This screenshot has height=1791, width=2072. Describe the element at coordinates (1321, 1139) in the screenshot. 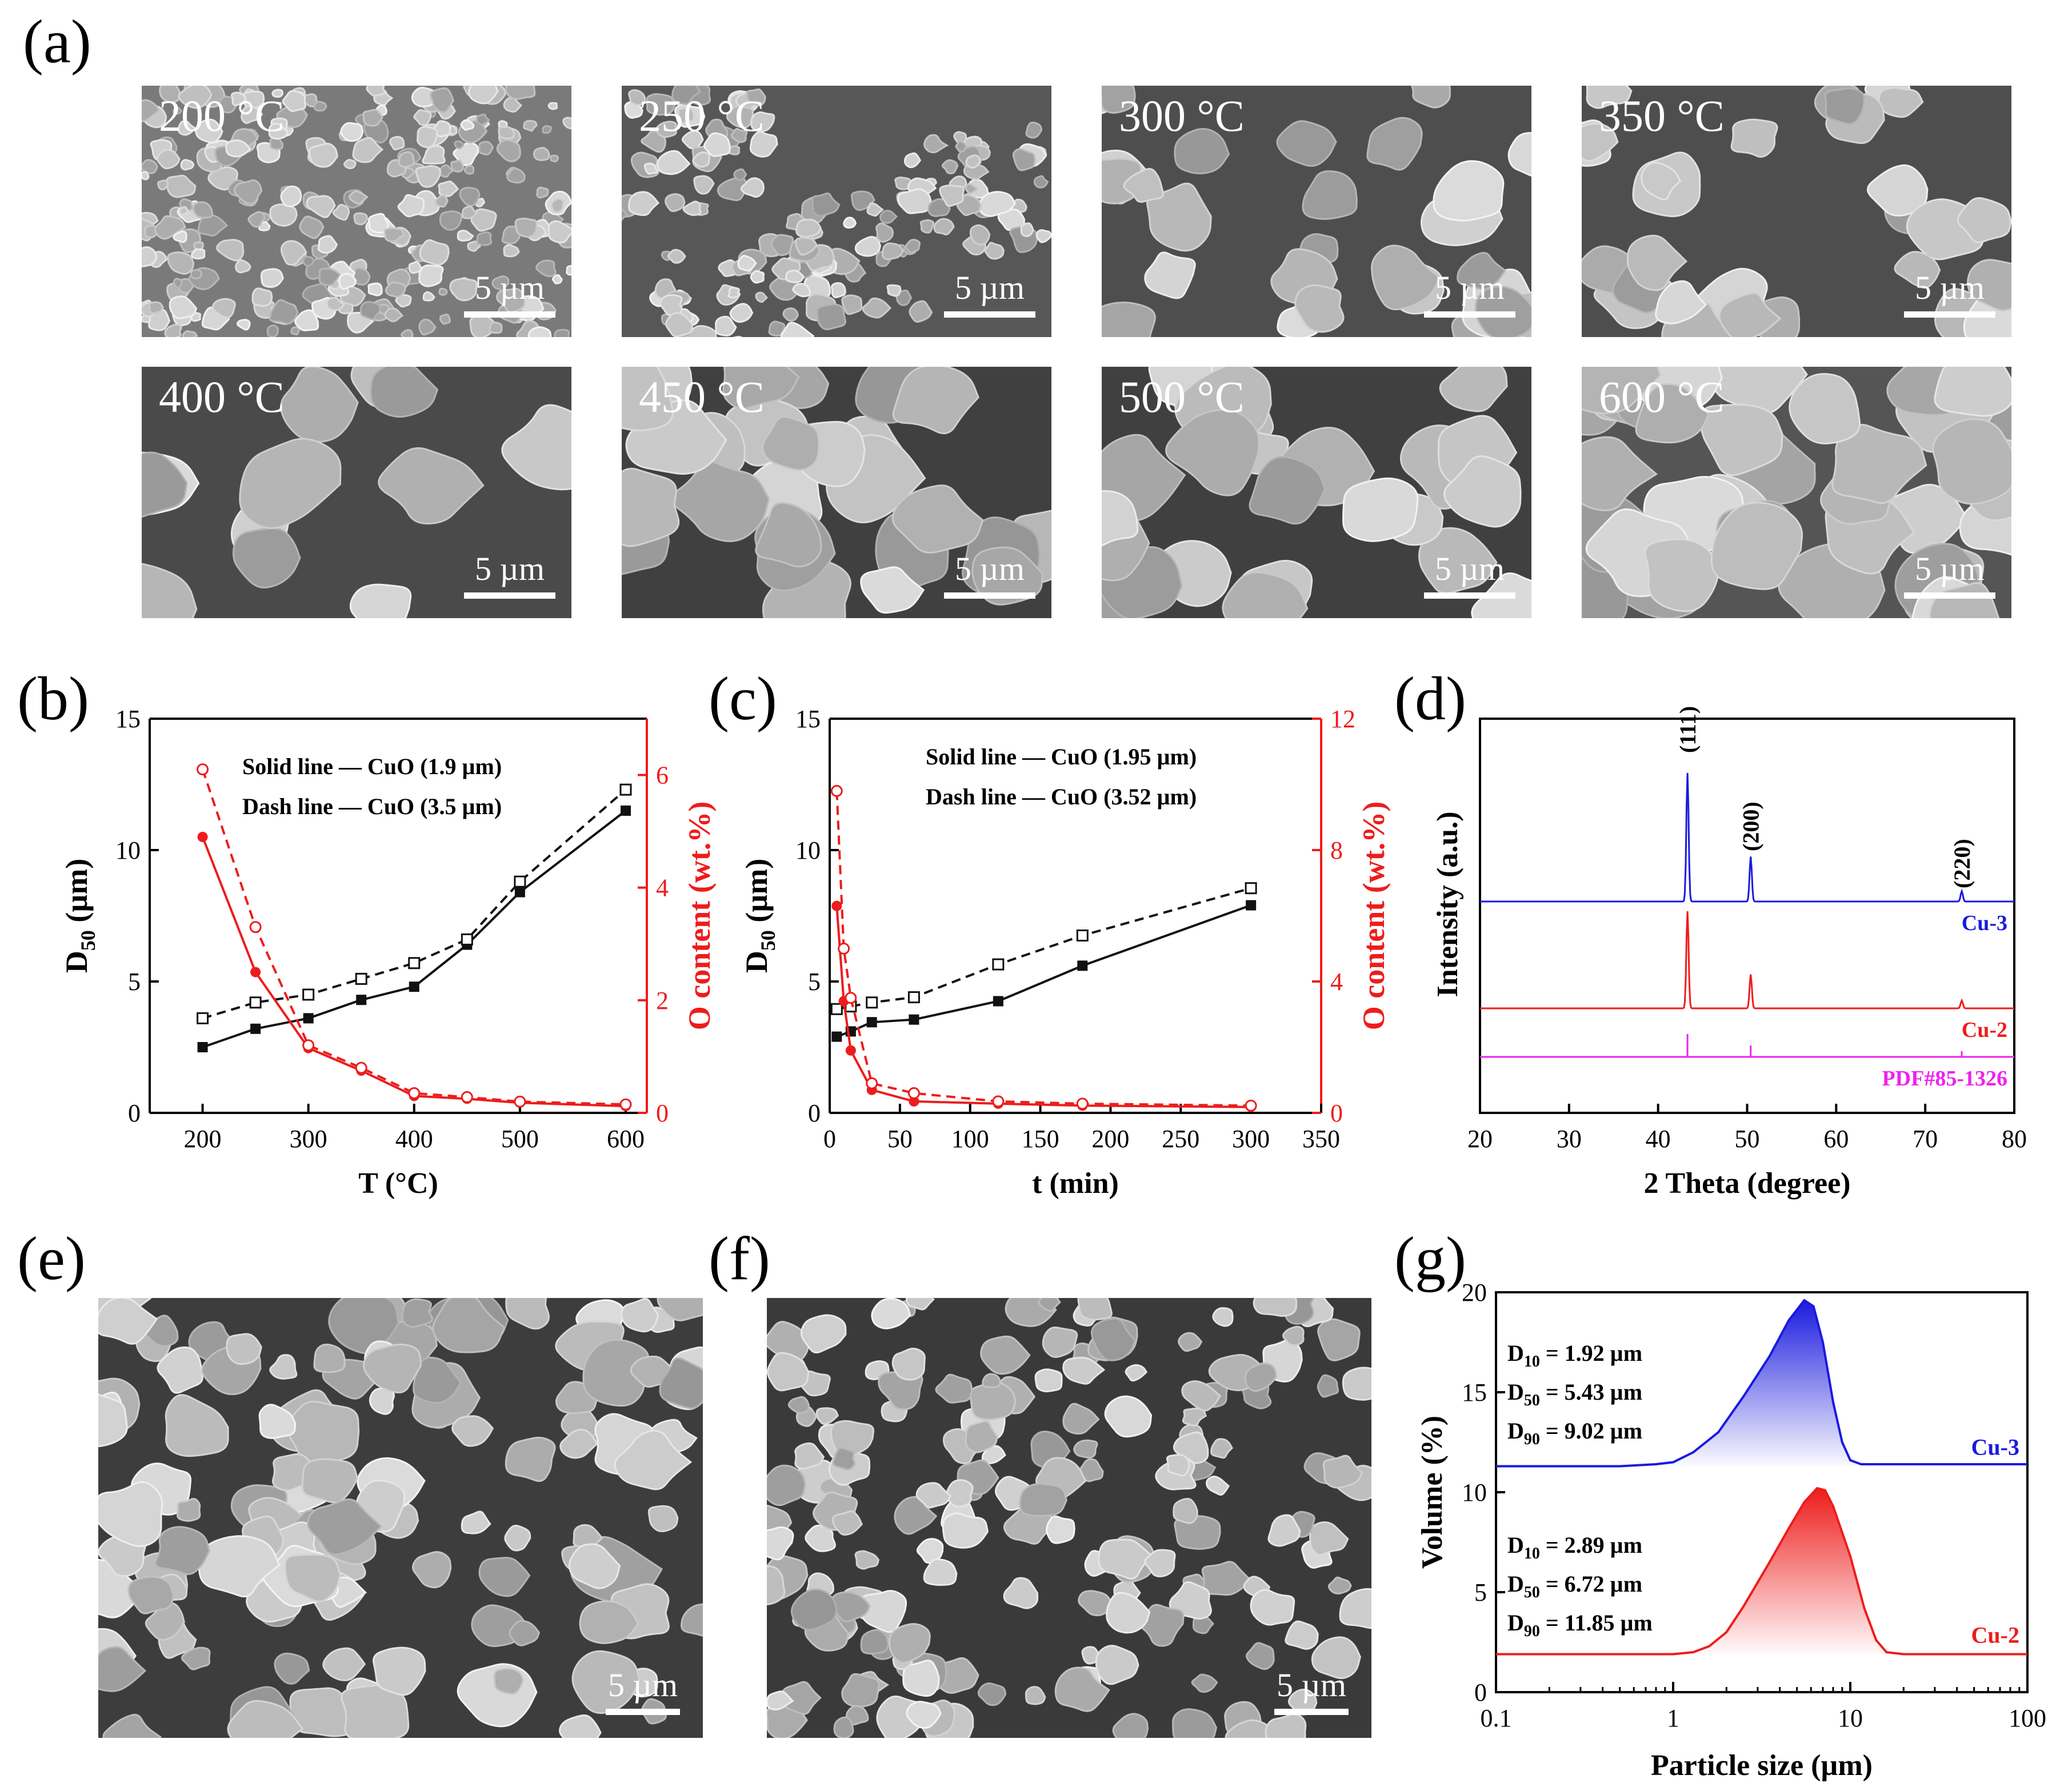

I see `x-tick-label: 350` at that location.